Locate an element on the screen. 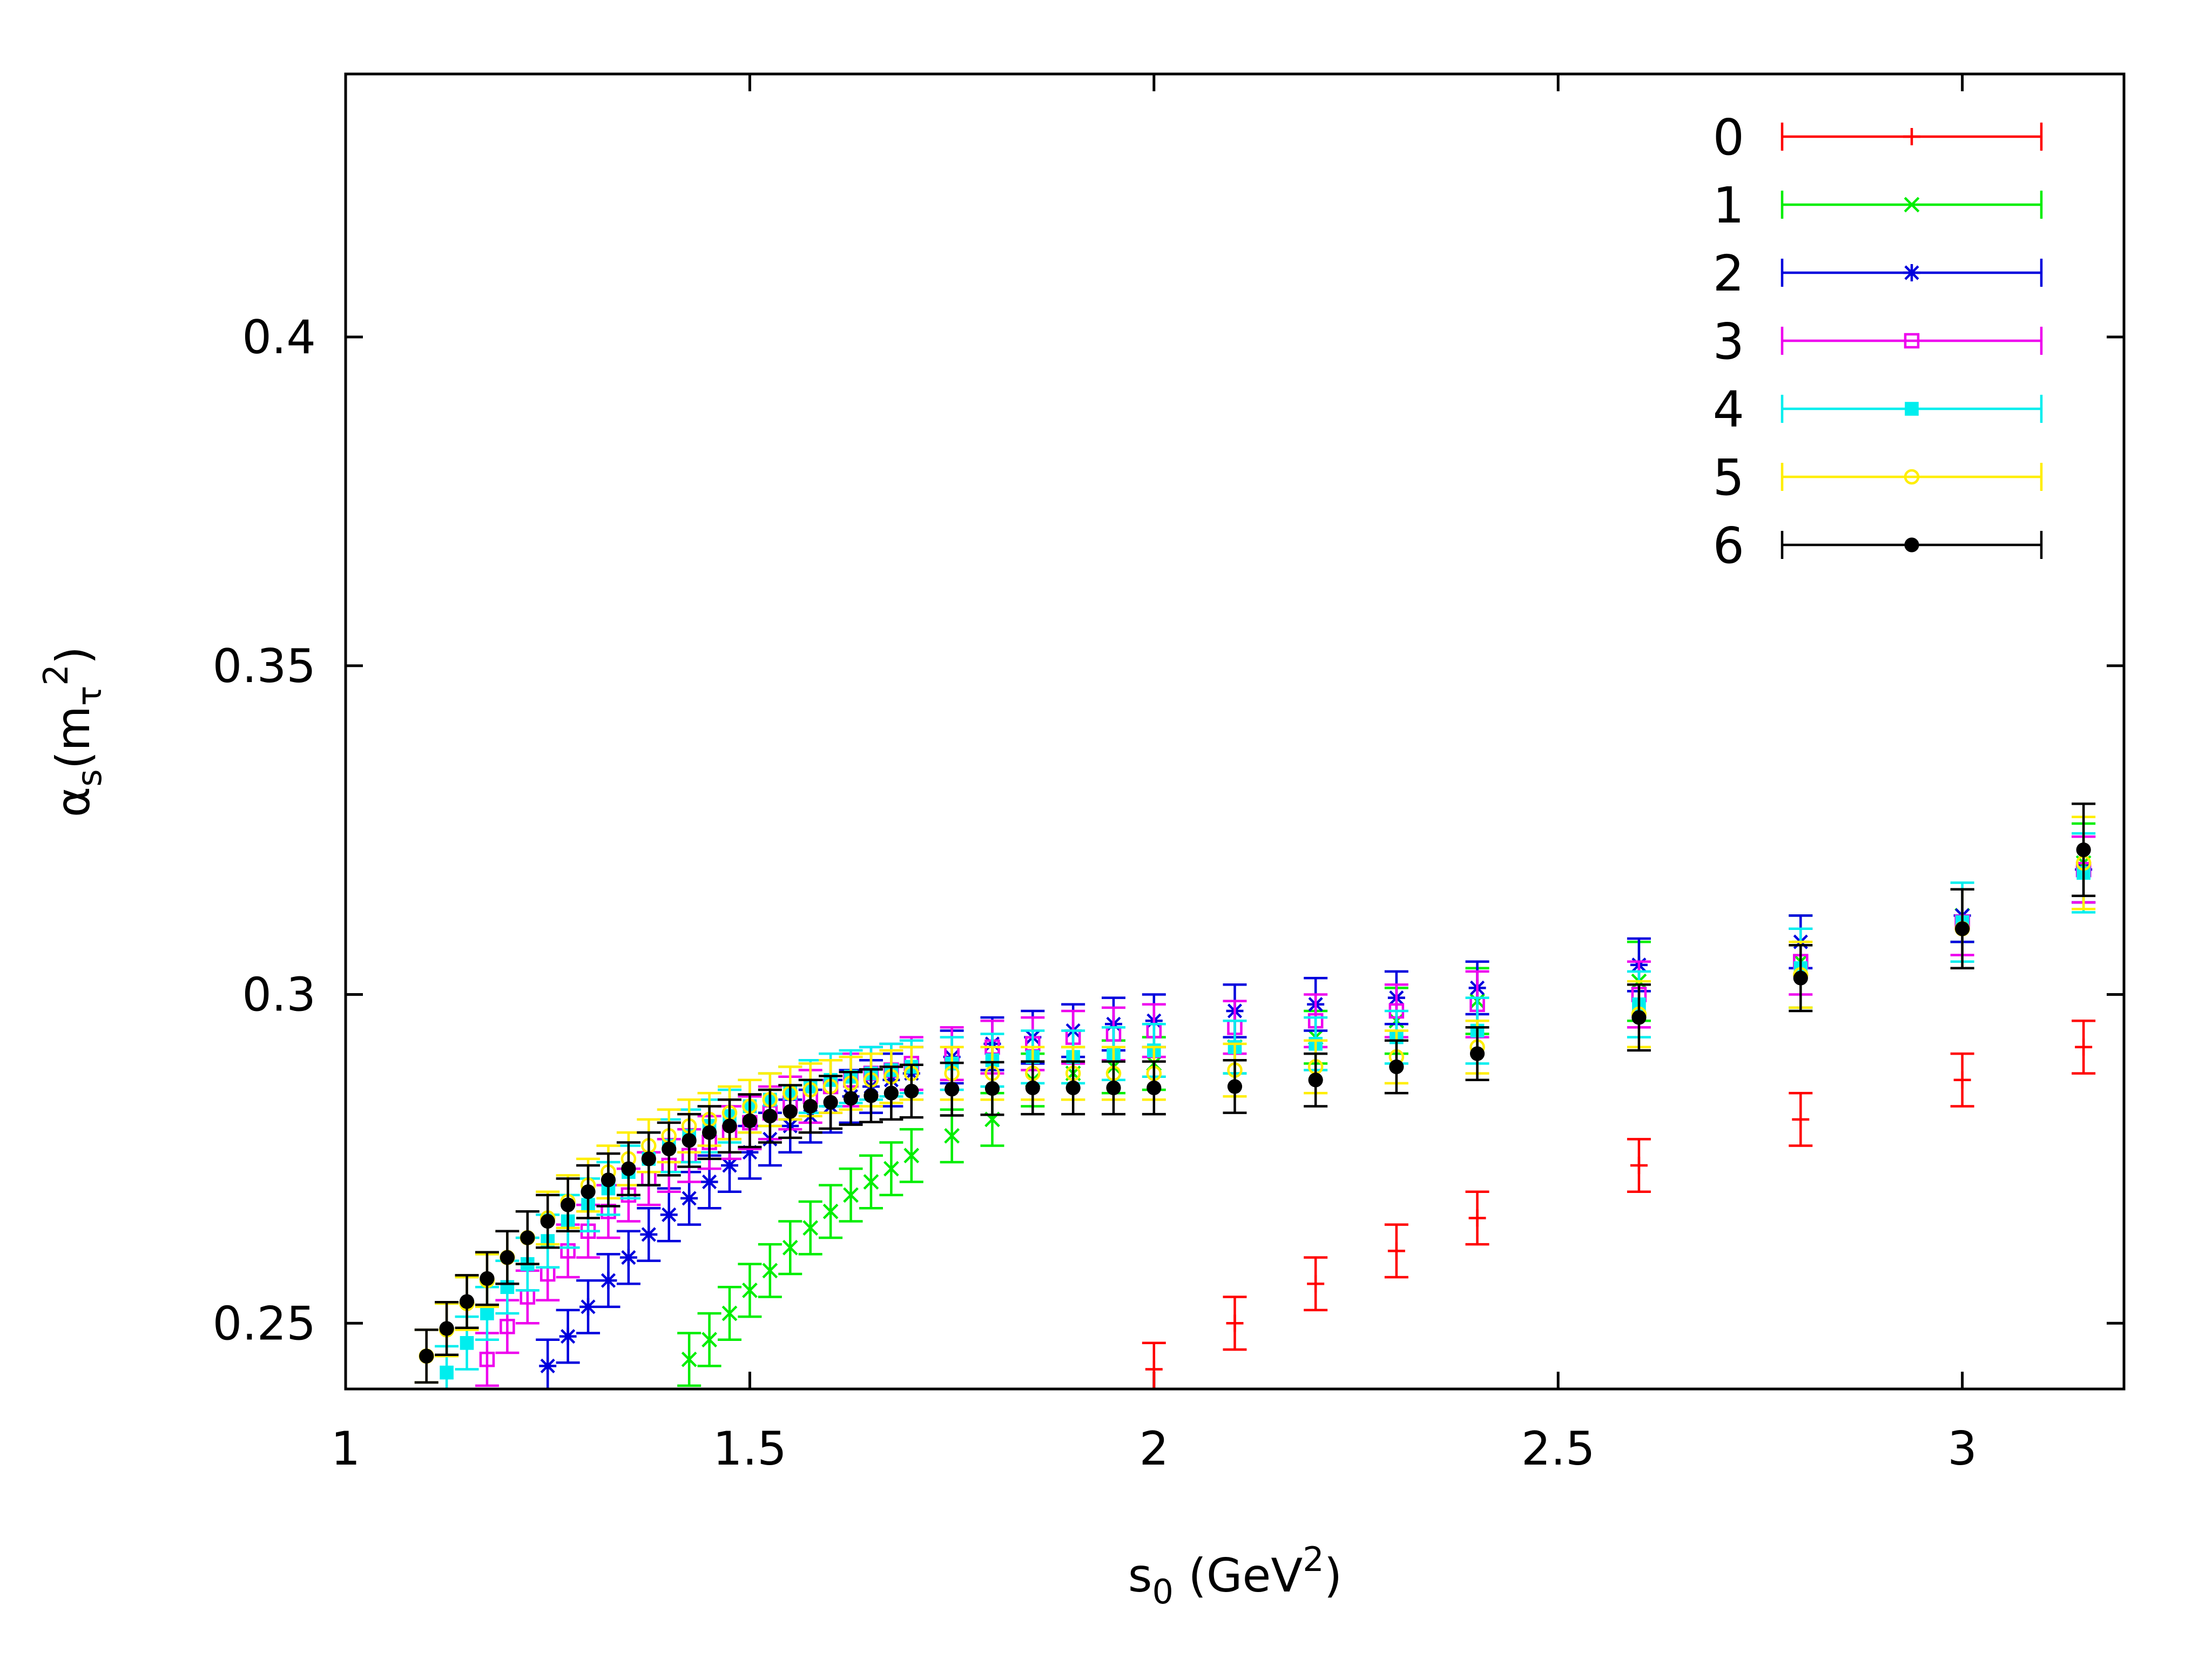 This screenshot has width=2212, height=1659. x-tick-label: 1 is located at coordinates (346, 1449).